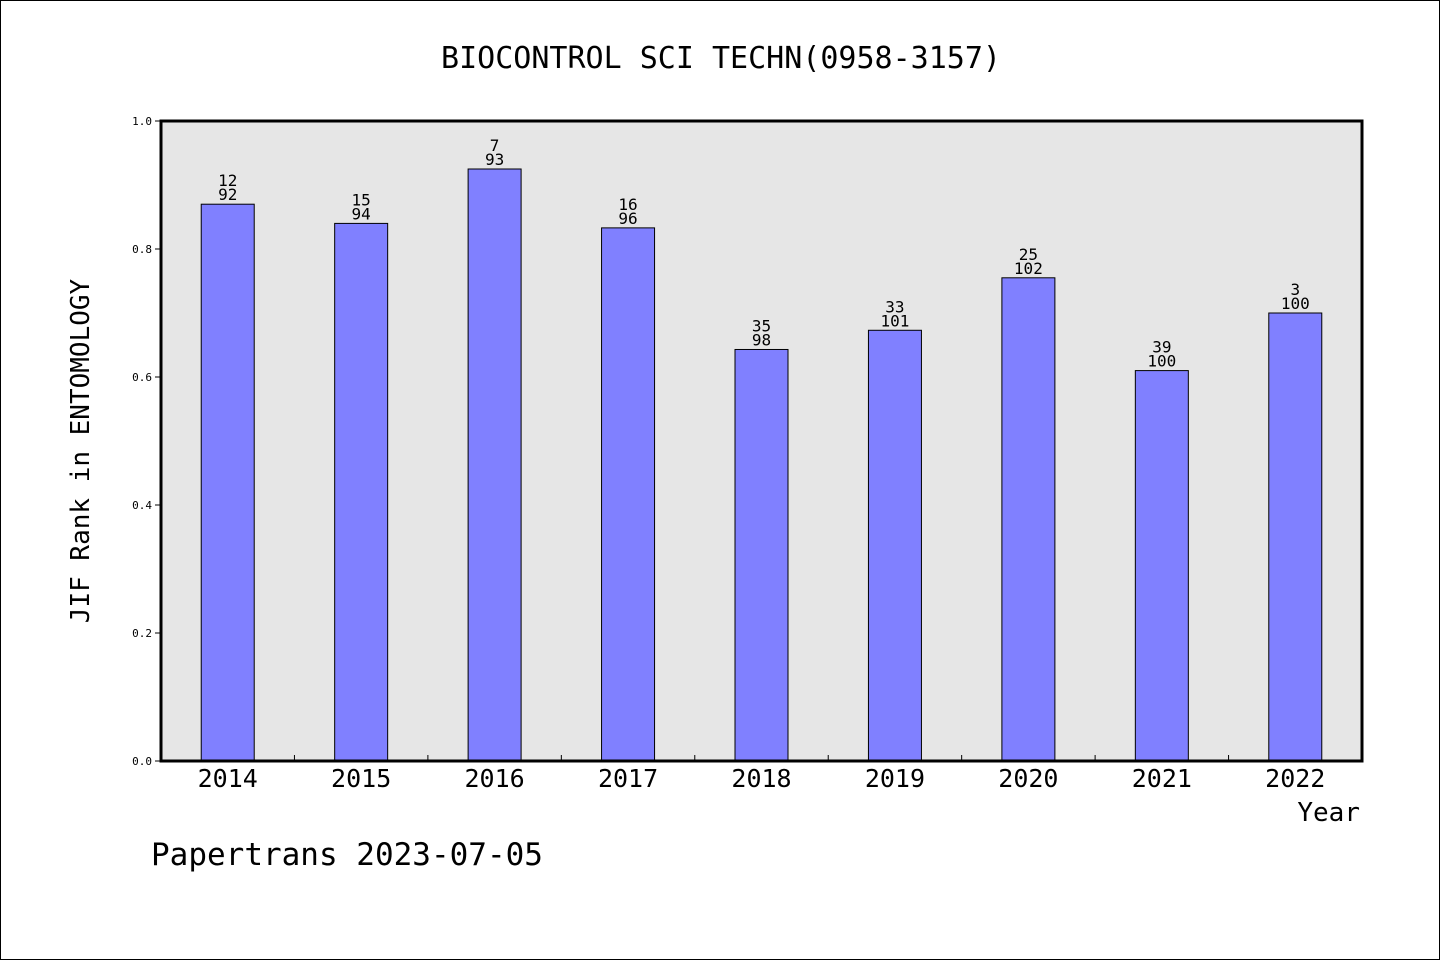 Image resolution: width=1440 pixels, height=961 pixels. What do you see at coordinates (227, 180) in the screenshot?
I see `bar-label-rank: 12` at bounding box center [227, 180].